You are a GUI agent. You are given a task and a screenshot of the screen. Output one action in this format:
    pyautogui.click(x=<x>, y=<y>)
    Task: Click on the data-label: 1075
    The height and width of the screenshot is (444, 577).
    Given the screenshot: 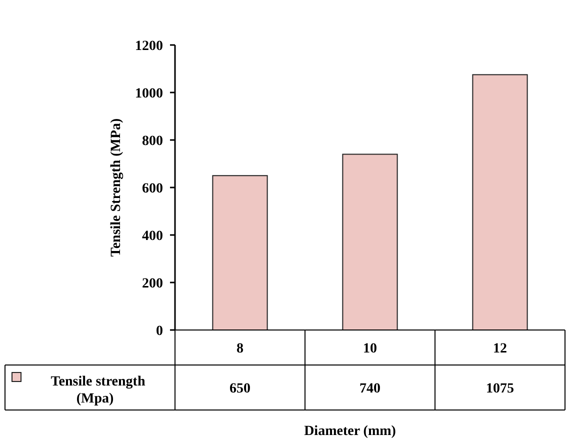 What is the action you would take?
    pyautogui.click(x=500, y=388)
    